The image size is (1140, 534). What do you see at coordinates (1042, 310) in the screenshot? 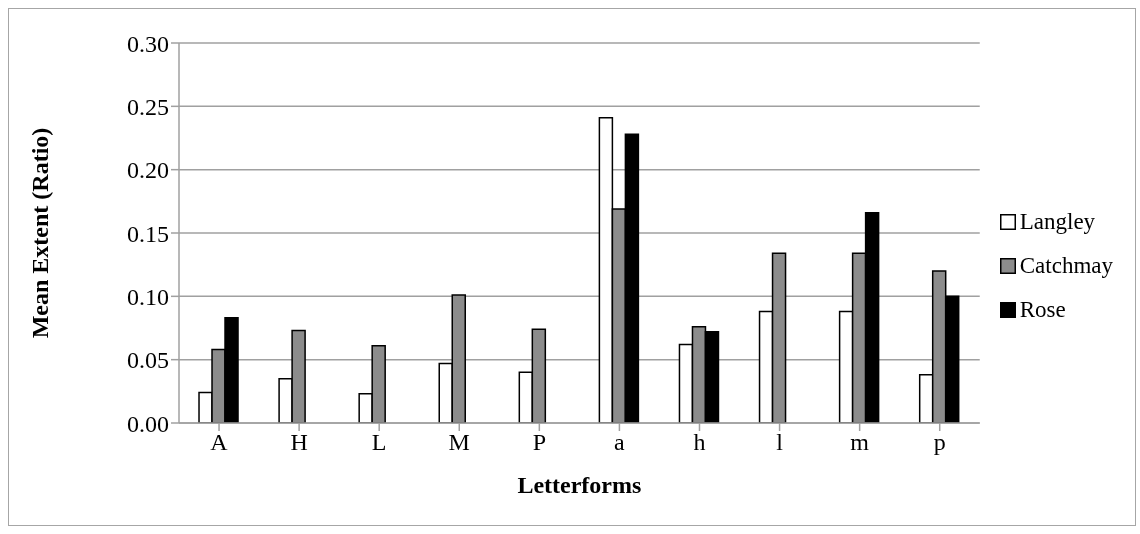
I see `legend-label: Rose` at bounding box center [1042, 310].